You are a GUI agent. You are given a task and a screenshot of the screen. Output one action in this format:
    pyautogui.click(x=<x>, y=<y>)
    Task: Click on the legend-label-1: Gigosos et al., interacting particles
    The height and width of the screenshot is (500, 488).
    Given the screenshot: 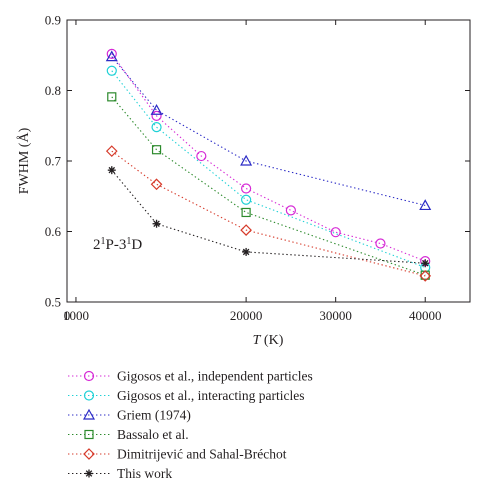 What is the action you would take?
    pyautogui.click(x=210, y=395)
    